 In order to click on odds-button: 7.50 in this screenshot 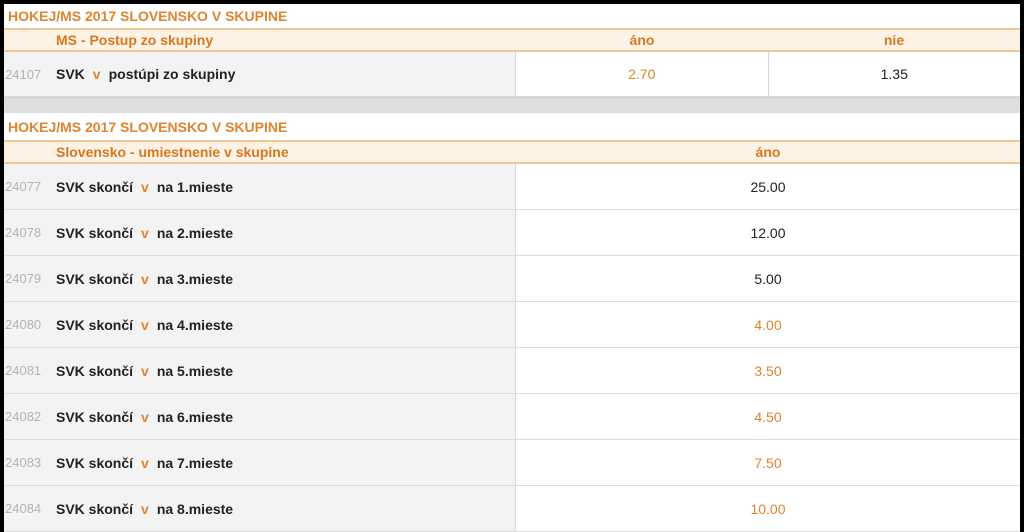, I will do `click(768, 462)`.